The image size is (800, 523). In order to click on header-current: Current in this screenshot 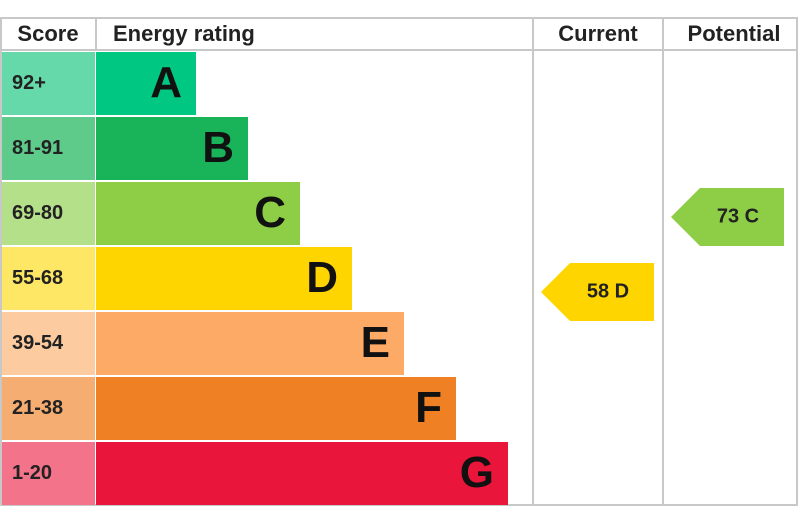, I will do `click(598, 33)`.